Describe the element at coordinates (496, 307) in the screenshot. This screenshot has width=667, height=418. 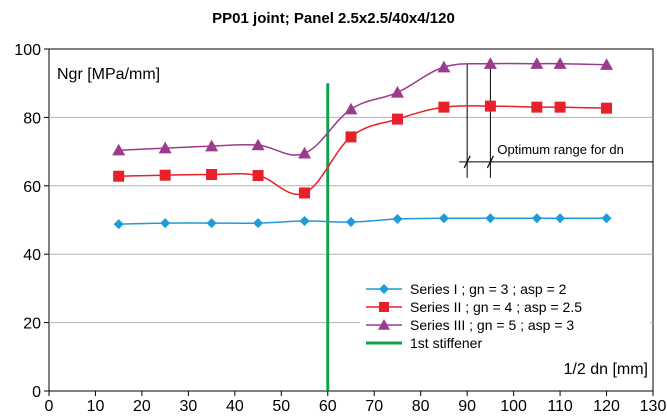
I see `legend-label-2: Series II ; gn = 4 ; asp = 2.5` at that location.